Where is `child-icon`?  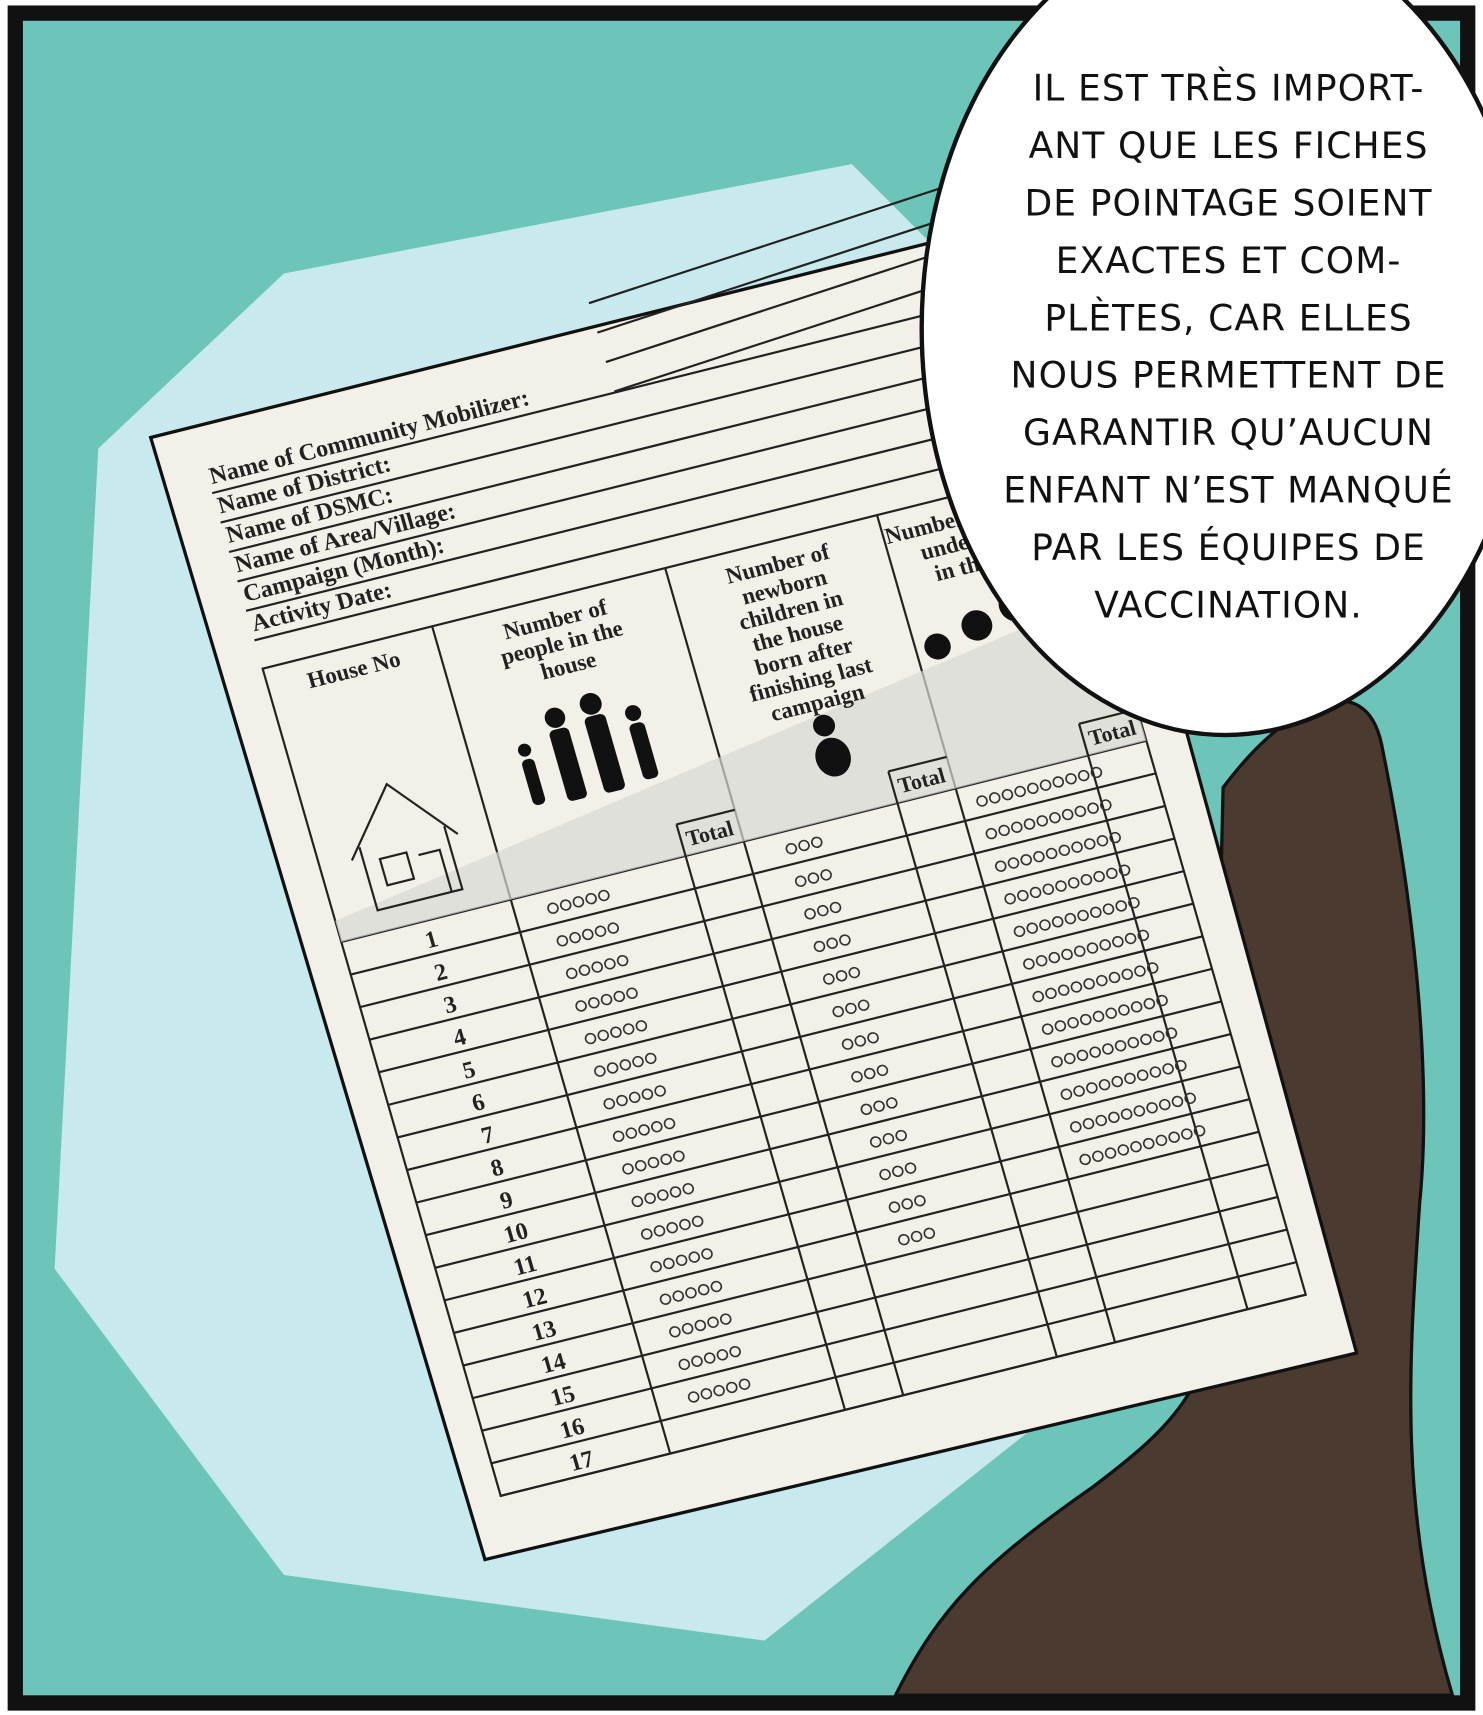
child-icon is located at coordinates (977, 625).